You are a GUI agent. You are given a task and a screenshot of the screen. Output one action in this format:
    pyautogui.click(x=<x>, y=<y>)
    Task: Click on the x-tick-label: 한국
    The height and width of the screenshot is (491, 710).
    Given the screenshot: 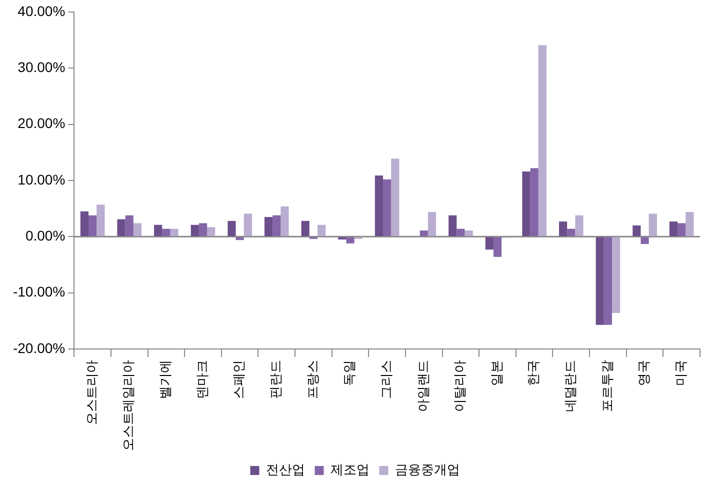 What is the action you would take?
    pyautogui.click(x=534, y=373)
    